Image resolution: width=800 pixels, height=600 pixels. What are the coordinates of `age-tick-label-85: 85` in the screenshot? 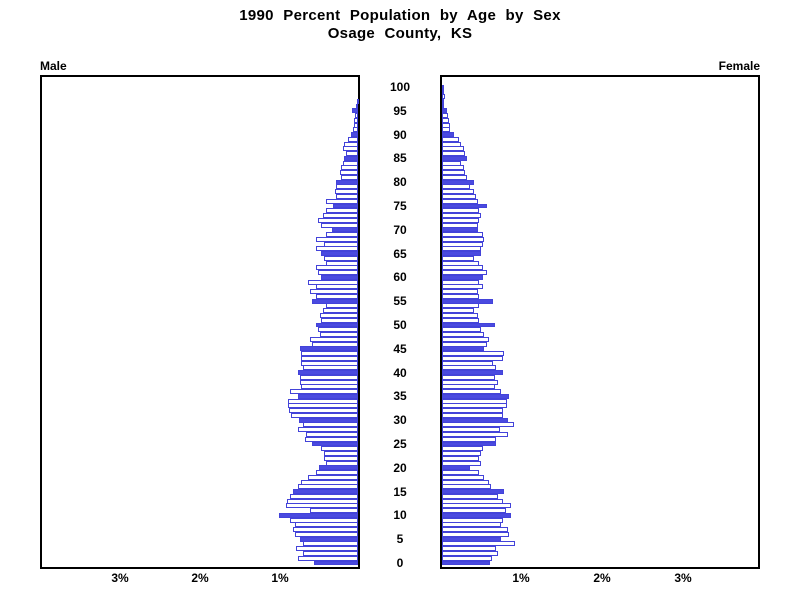 It's located at (400, 158).